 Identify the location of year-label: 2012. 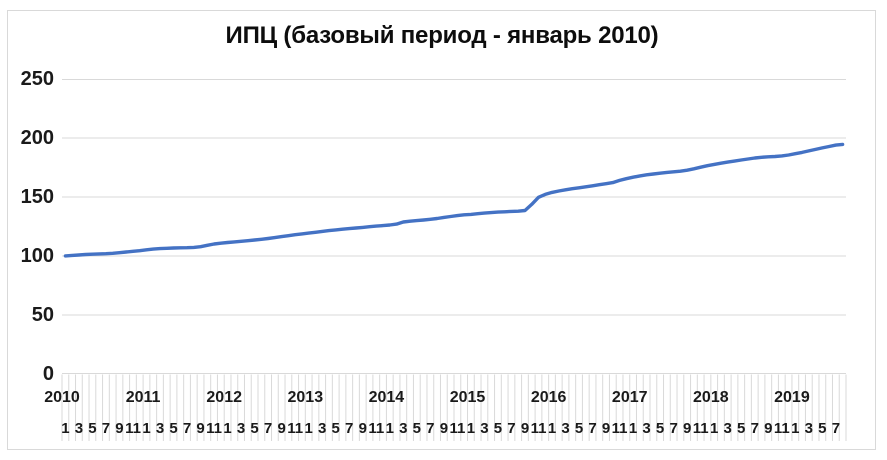
(224, 397).